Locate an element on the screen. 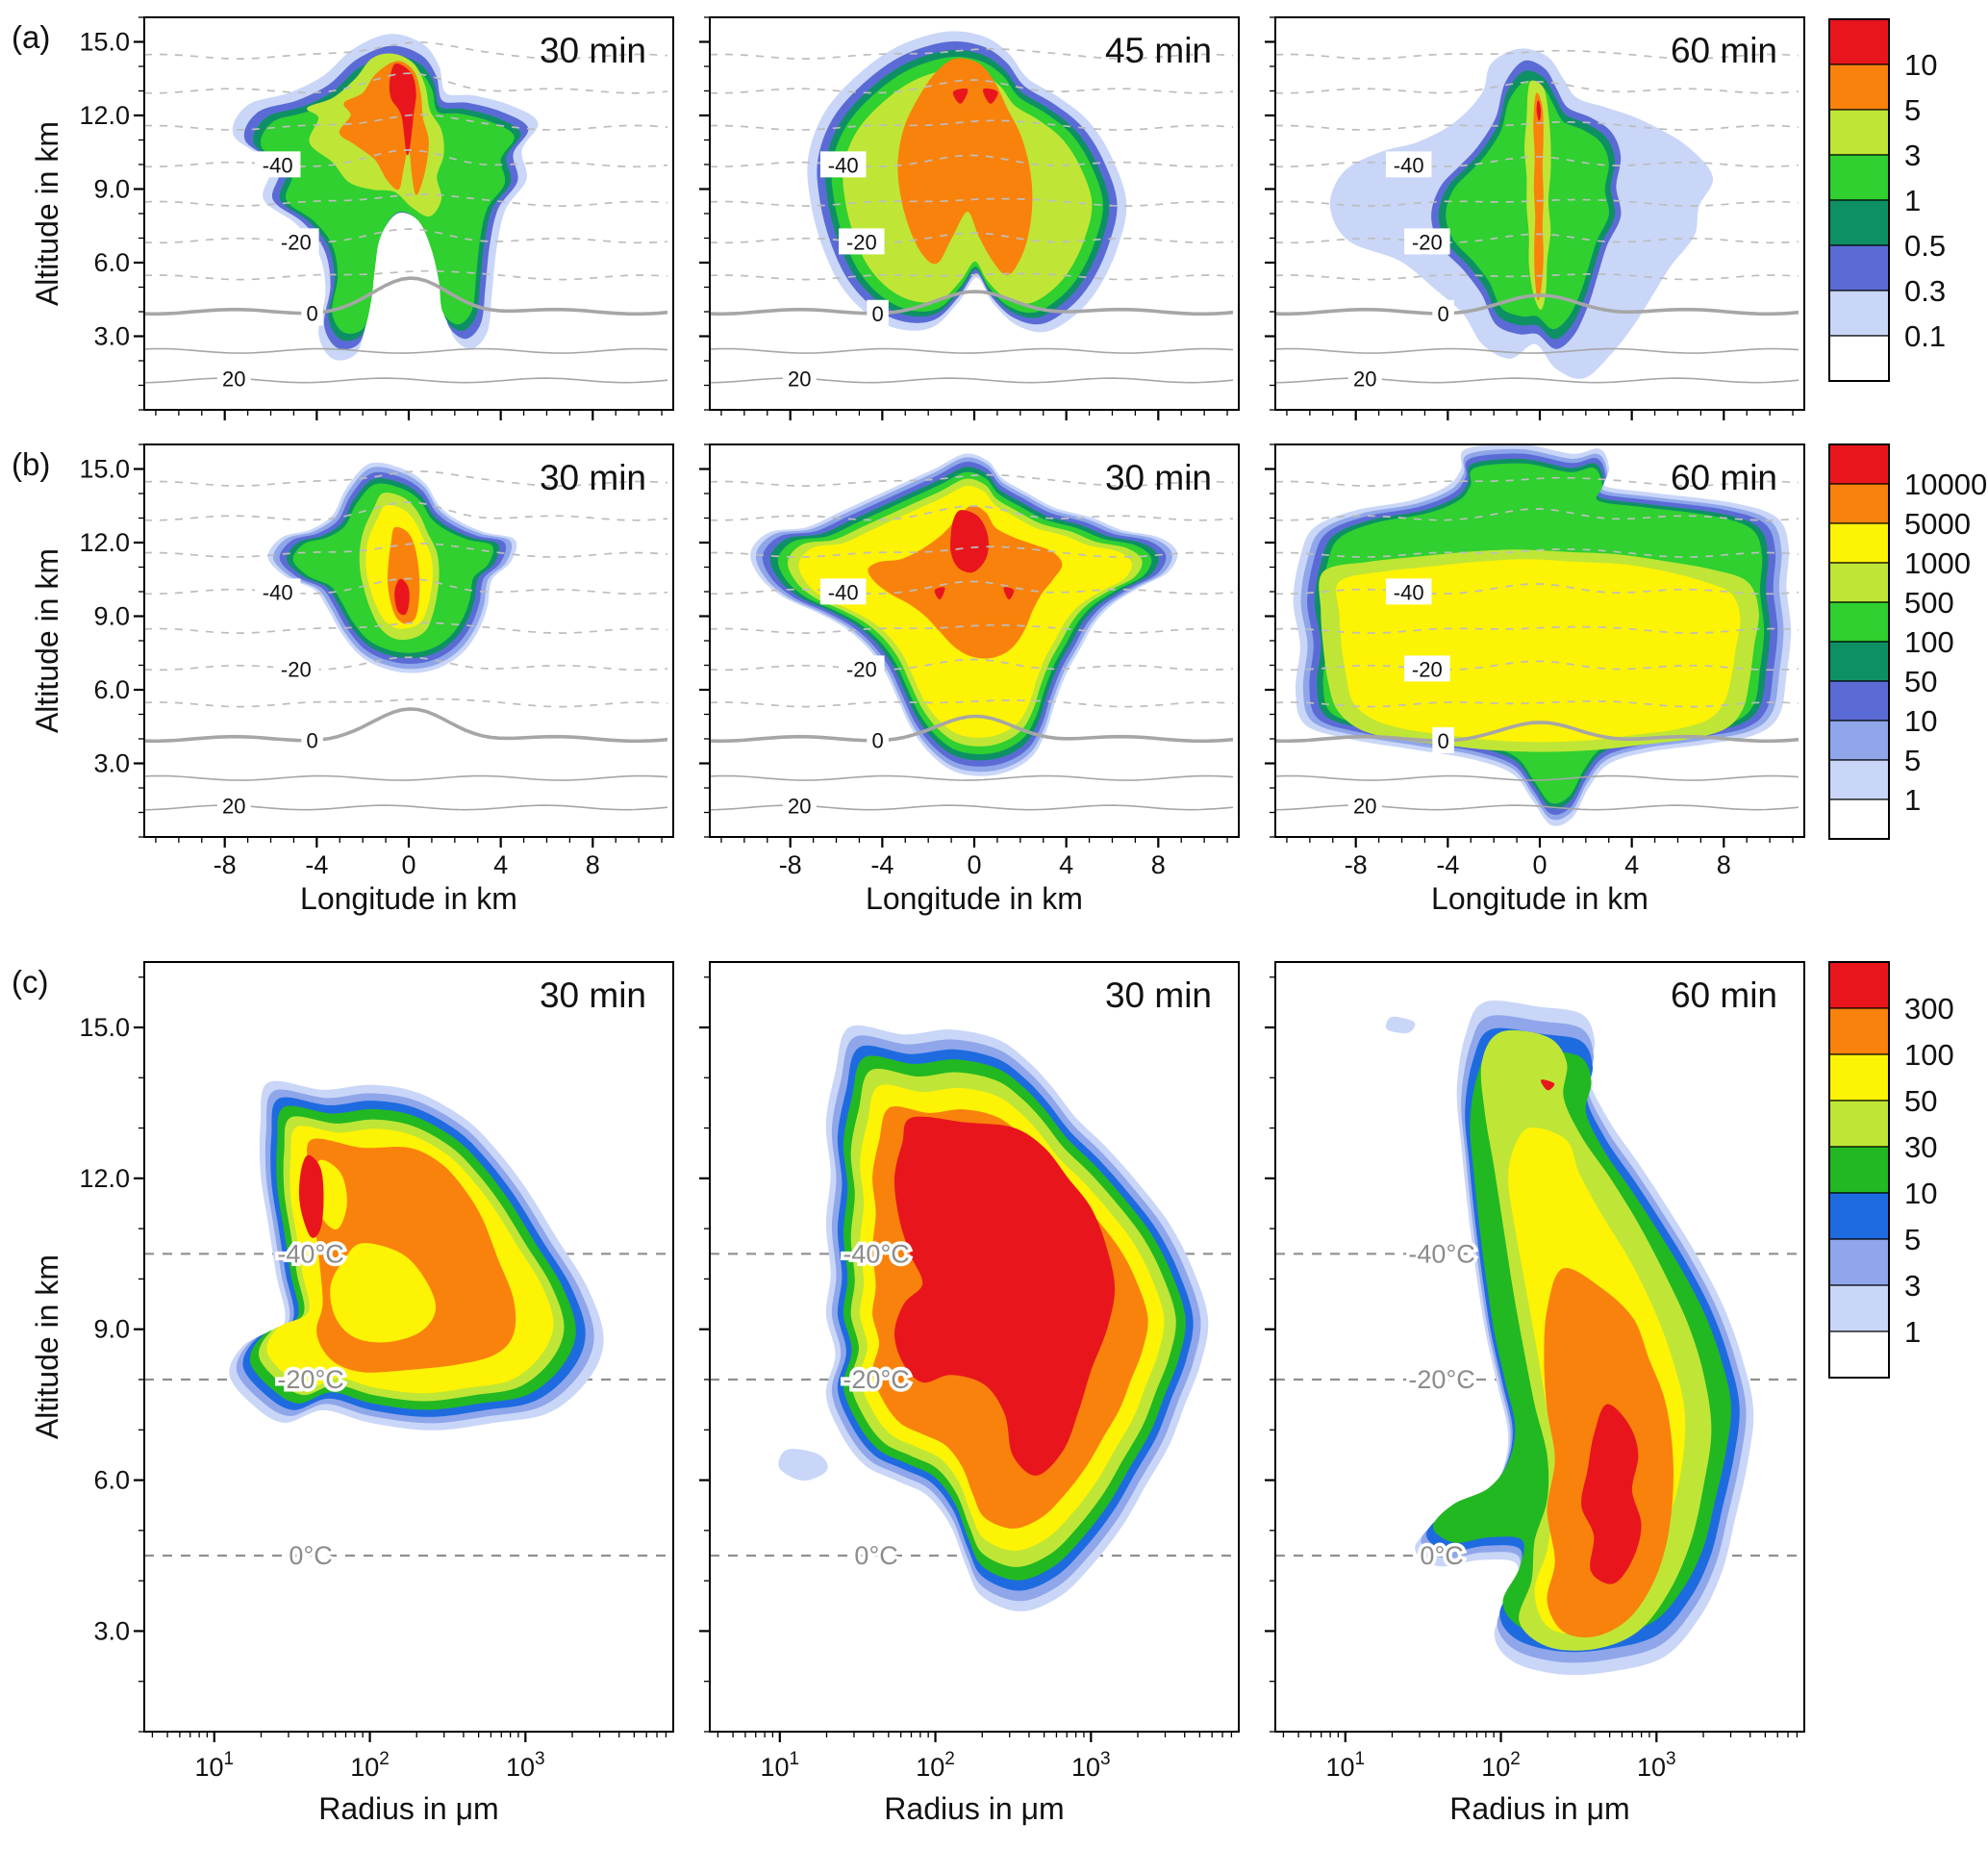  panel-c-1: -40°C -20°C 0°C is located at coordinates (408, 1326).